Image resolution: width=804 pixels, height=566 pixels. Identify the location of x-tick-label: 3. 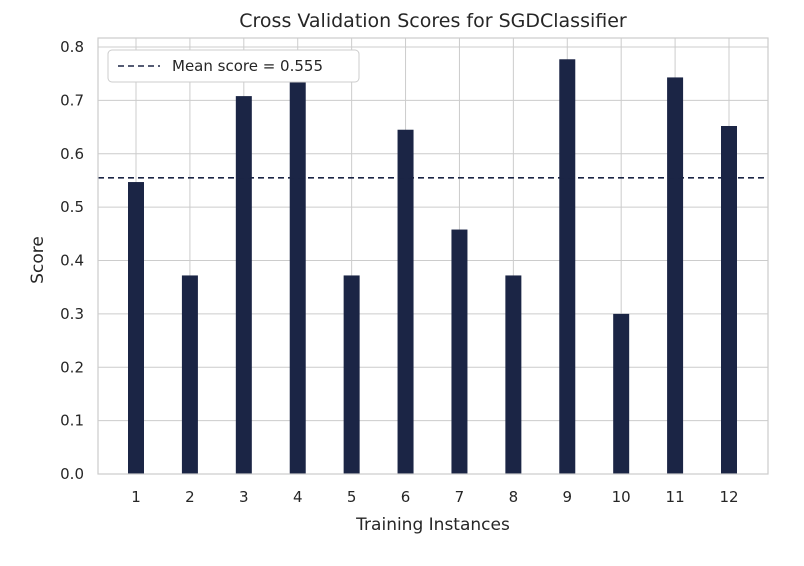
(244, 497).